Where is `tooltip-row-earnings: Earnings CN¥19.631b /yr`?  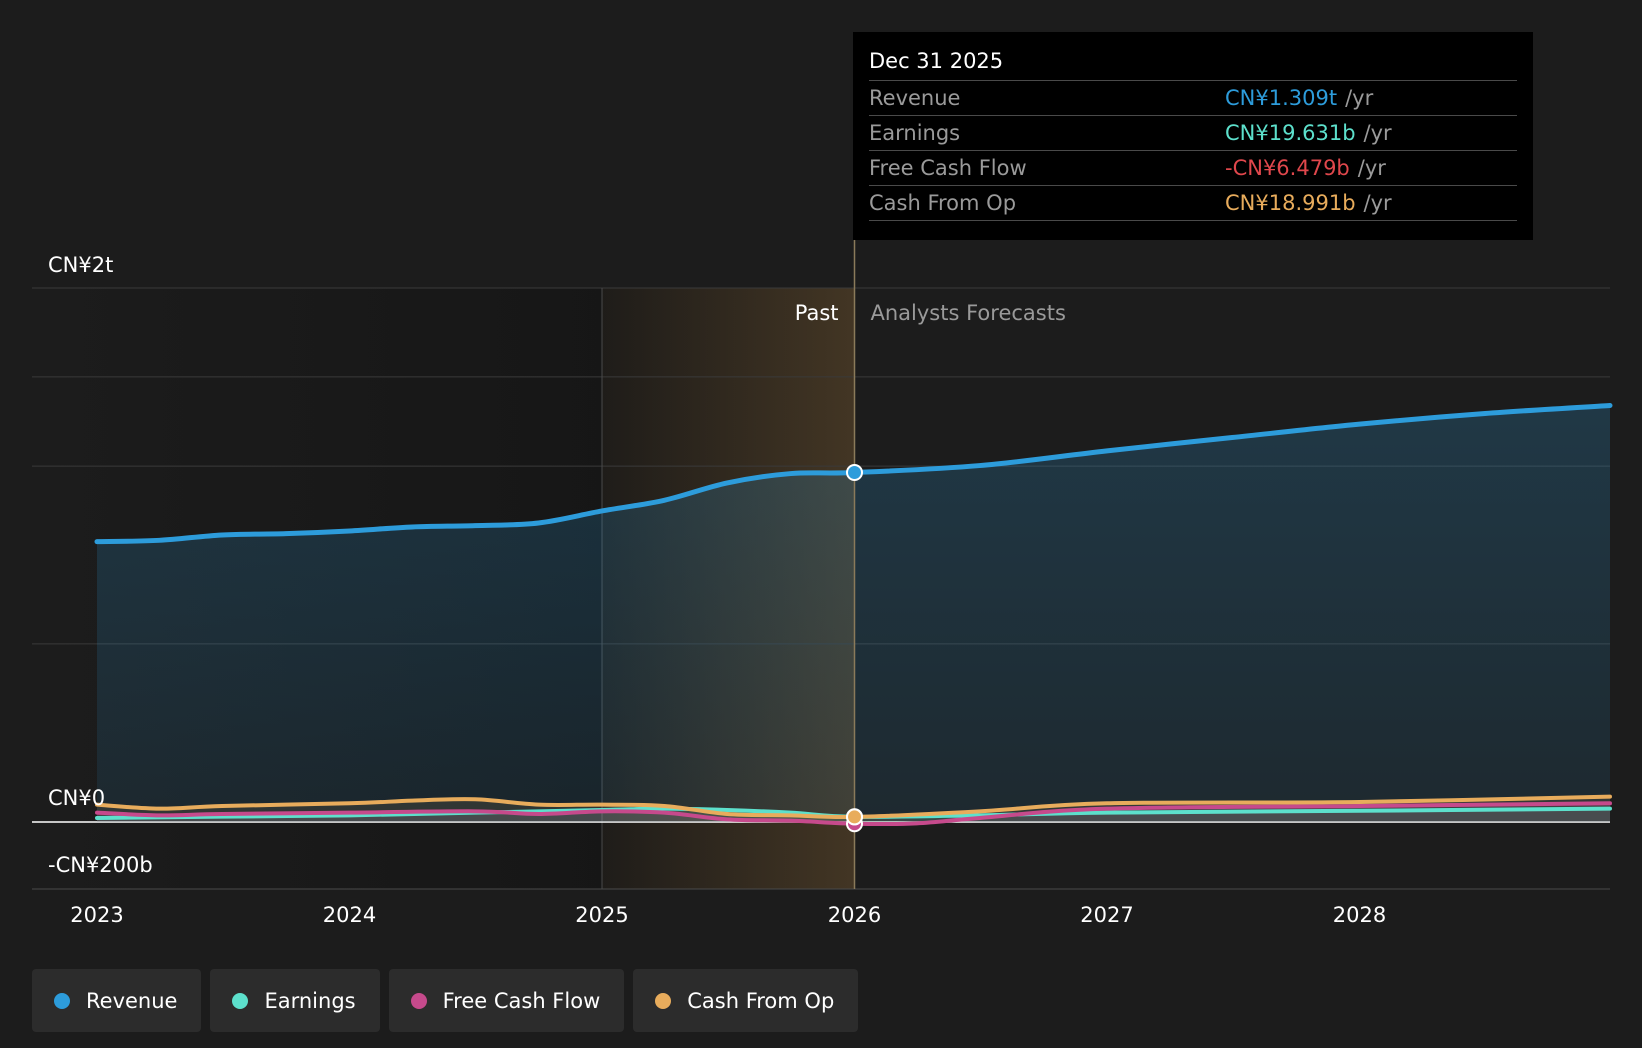 tooltip-row-earnings: Earnings CN¥19.631b /yr is located at coordinates (1193, 132).